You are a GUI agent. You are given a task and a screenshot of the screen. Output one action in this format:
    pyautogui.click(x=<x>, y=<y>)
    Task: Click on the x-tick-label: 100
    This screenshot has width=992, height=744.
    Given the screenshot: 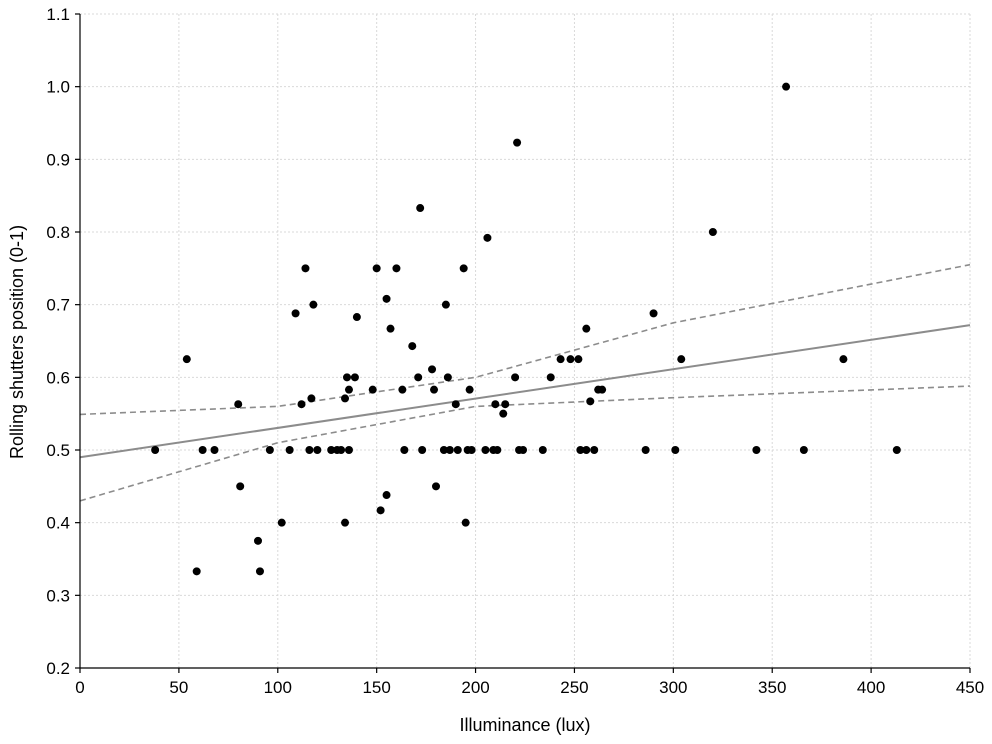 What is the action you would take?
    pyautogui.click(x=278, y=687)
    